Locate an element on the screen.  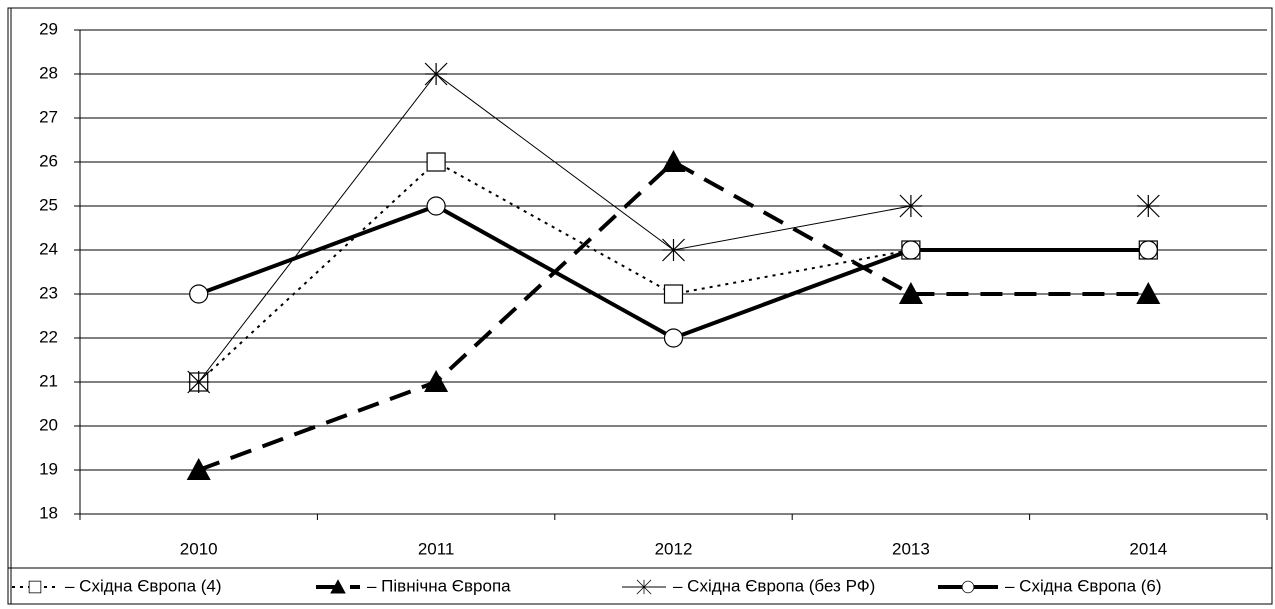
y-tick-label: 20 is located at coordinates (48, 424).